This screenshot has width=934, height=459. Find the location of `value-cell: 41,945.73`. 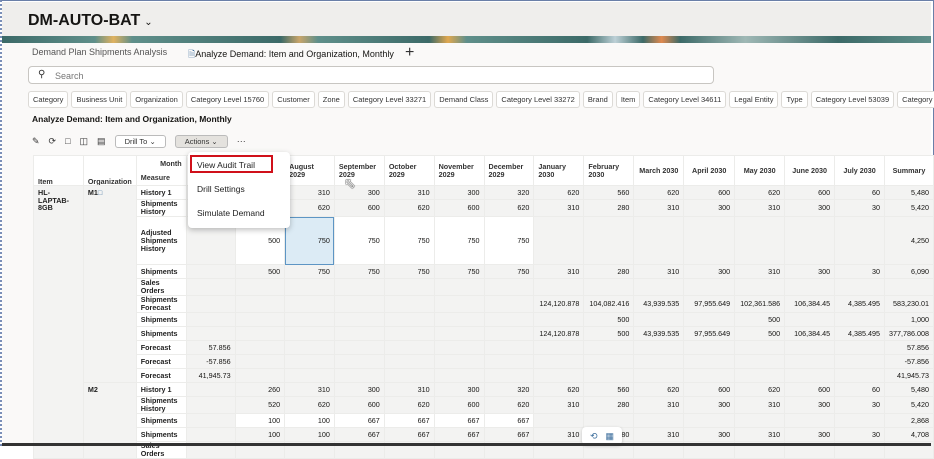

value-cell: 41,945.73 is located at coordinates (210, 375).